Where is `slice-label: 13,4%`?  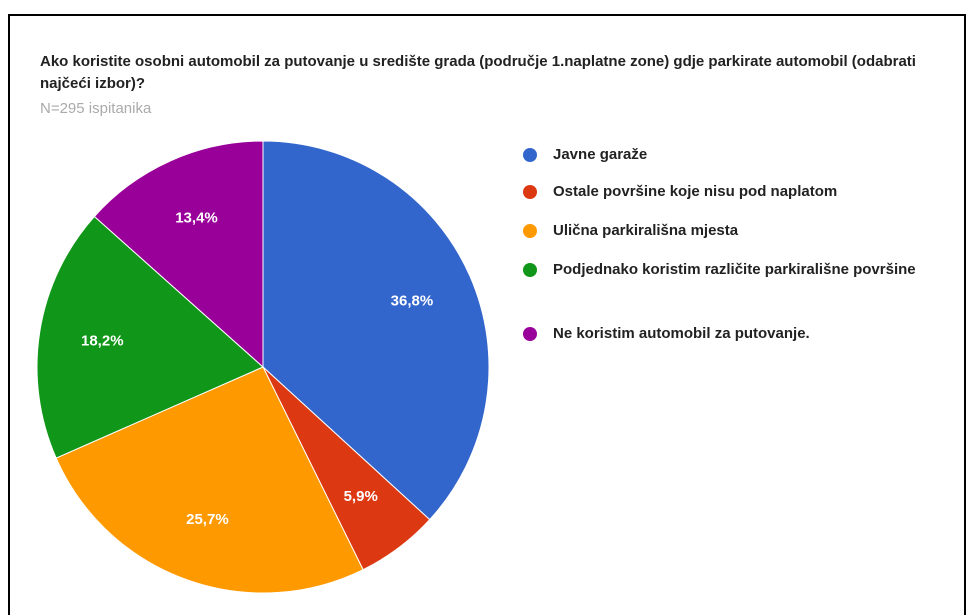
slice-label: 13,4% is located at coordinates (196, 217).